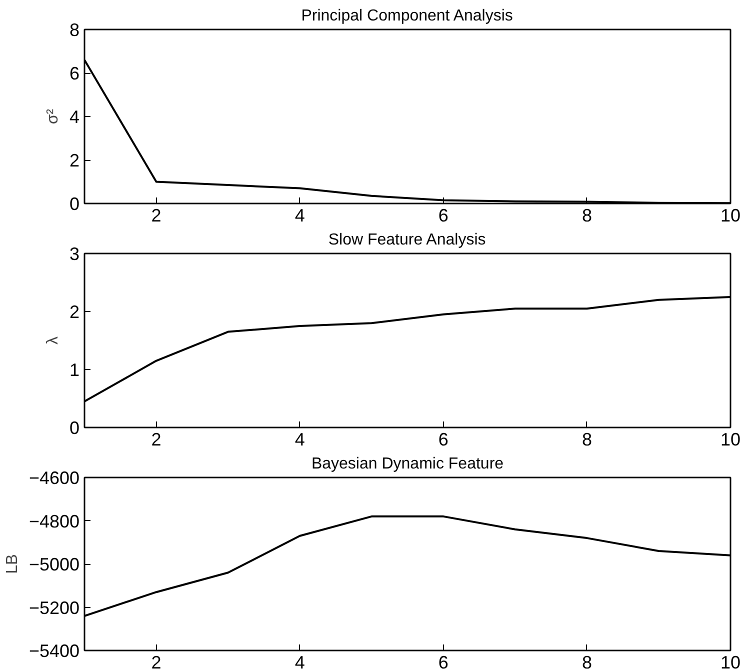  I want to click on chart-title: Bayesian Dynamic Feature, so click(407, 464).